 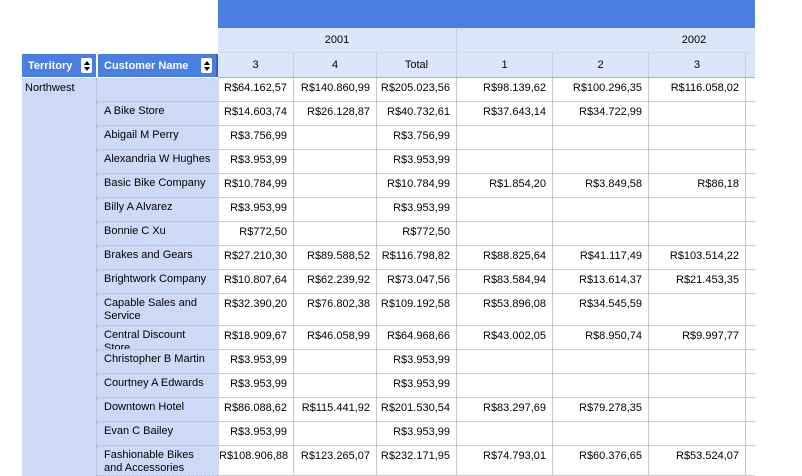 I want to click on value-cell: R$3.849,58, so click(x=601, y=185).